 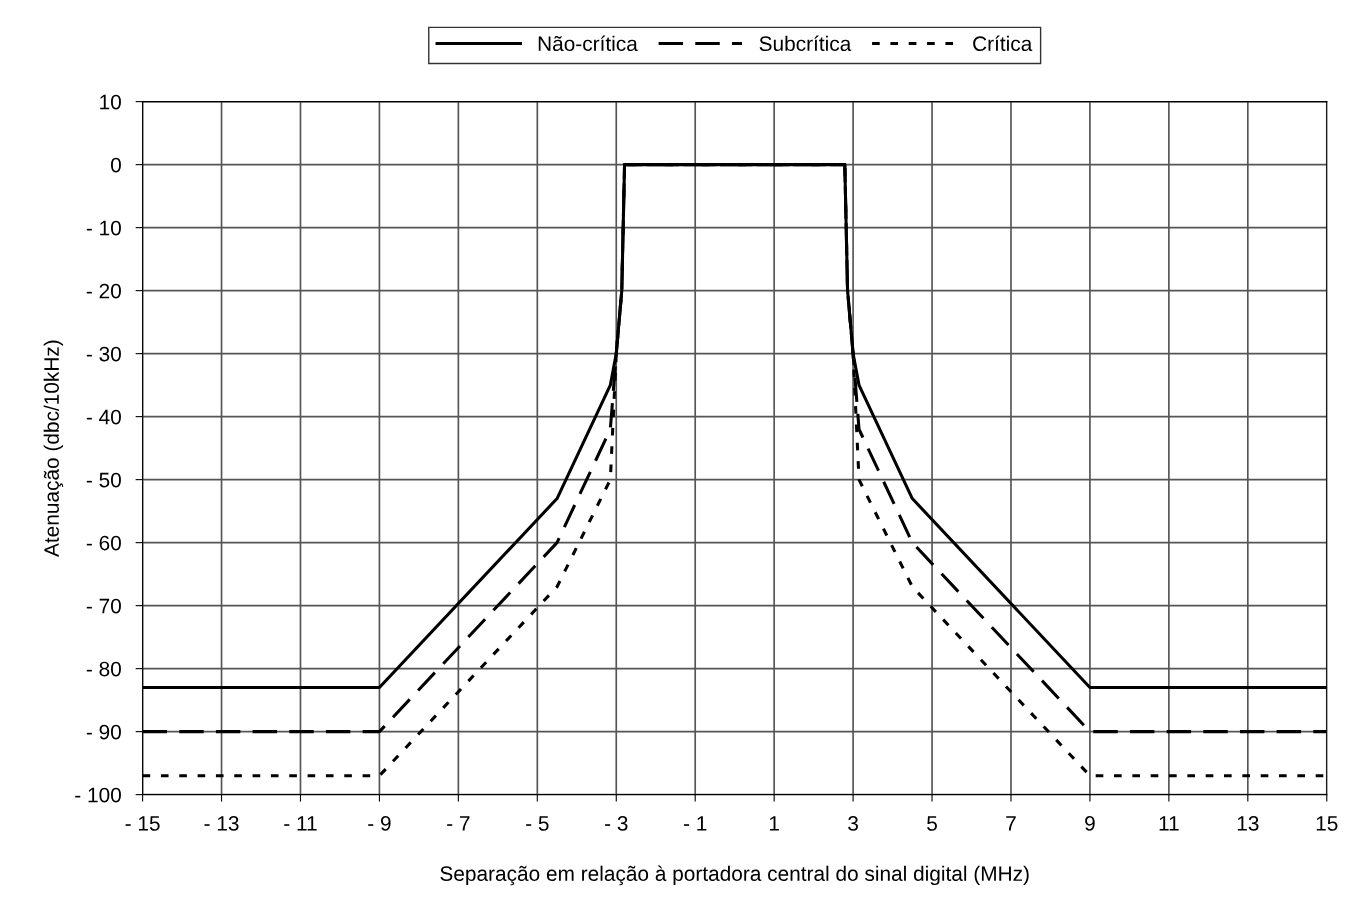 I want to click on x-tick-label: 9, so click(x=1090, y=823).